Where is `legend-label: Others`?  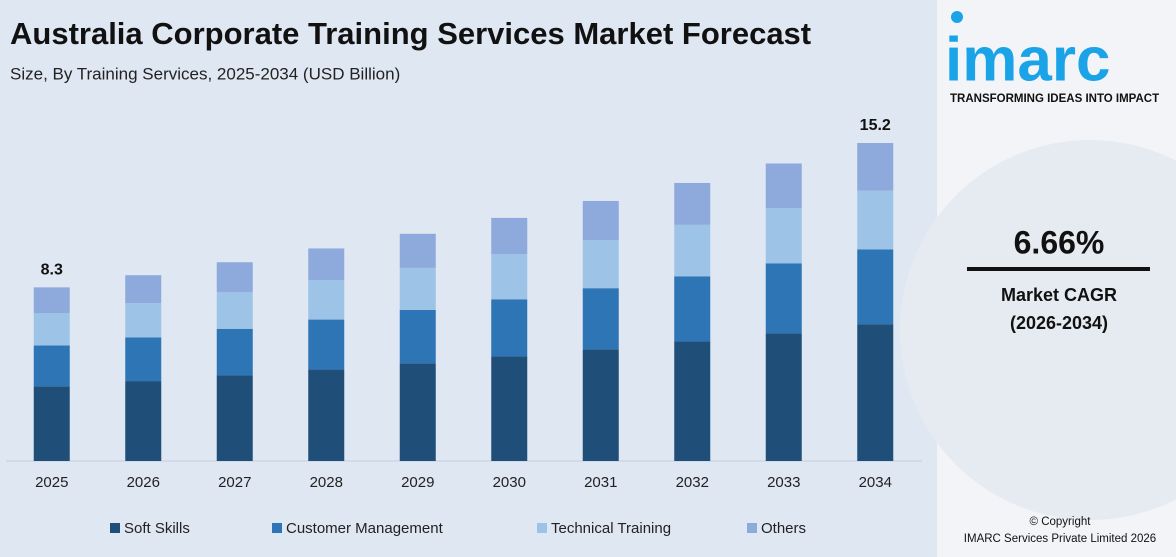
legend-label: Others is located at coordinates (783, 528).